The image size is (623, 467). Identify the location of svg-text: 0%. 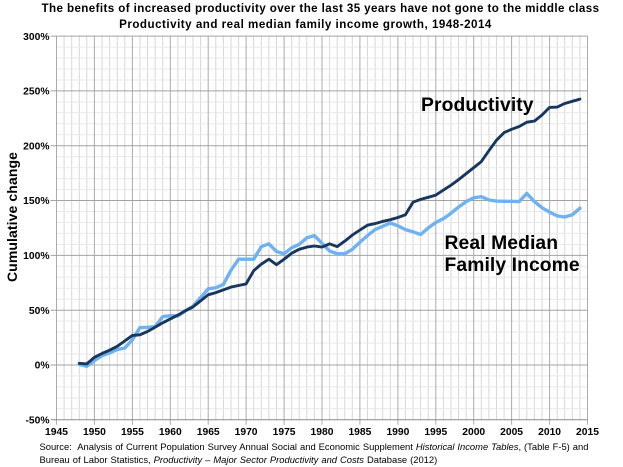
(42, 366).